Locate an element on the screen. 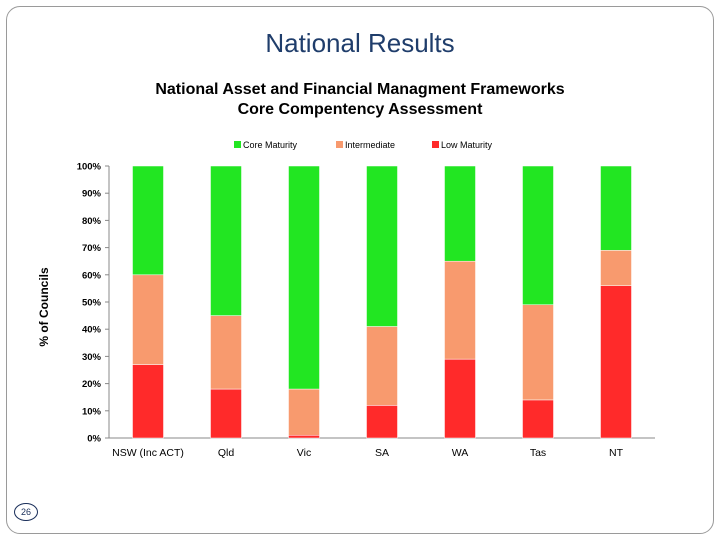  legend-label: Low Maturity is located at coordinates (467, 145).